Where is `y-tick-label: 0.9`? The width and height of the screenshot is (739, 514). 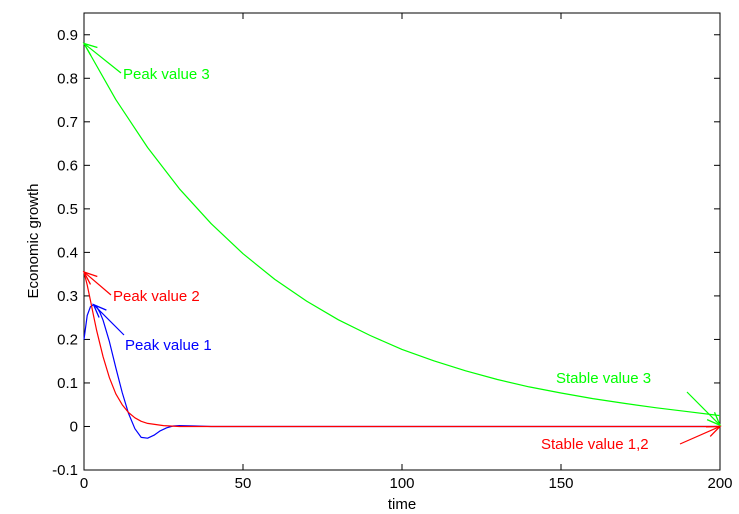
y-tick-label: 0.9 is located at coordinates (67, 35).